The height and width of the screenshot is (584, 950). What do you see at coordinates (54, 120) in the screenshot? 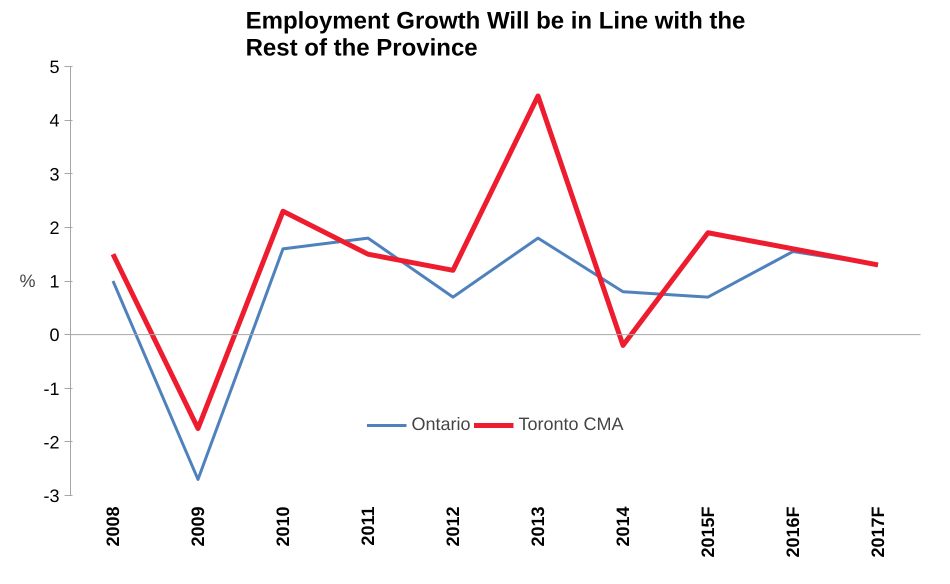
I see `y-tick-label: 4` at bounding box center [54, 120].